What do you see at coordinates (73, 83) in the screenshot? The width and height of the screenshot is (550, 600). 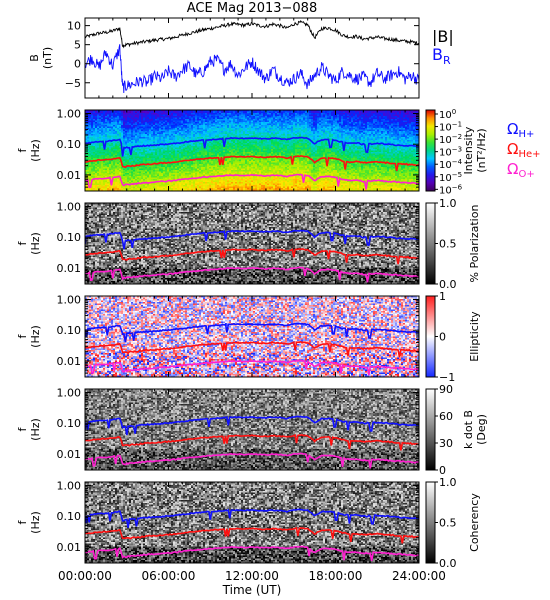 I see `y-tick-label: −5` at bounding box center [73, 83].